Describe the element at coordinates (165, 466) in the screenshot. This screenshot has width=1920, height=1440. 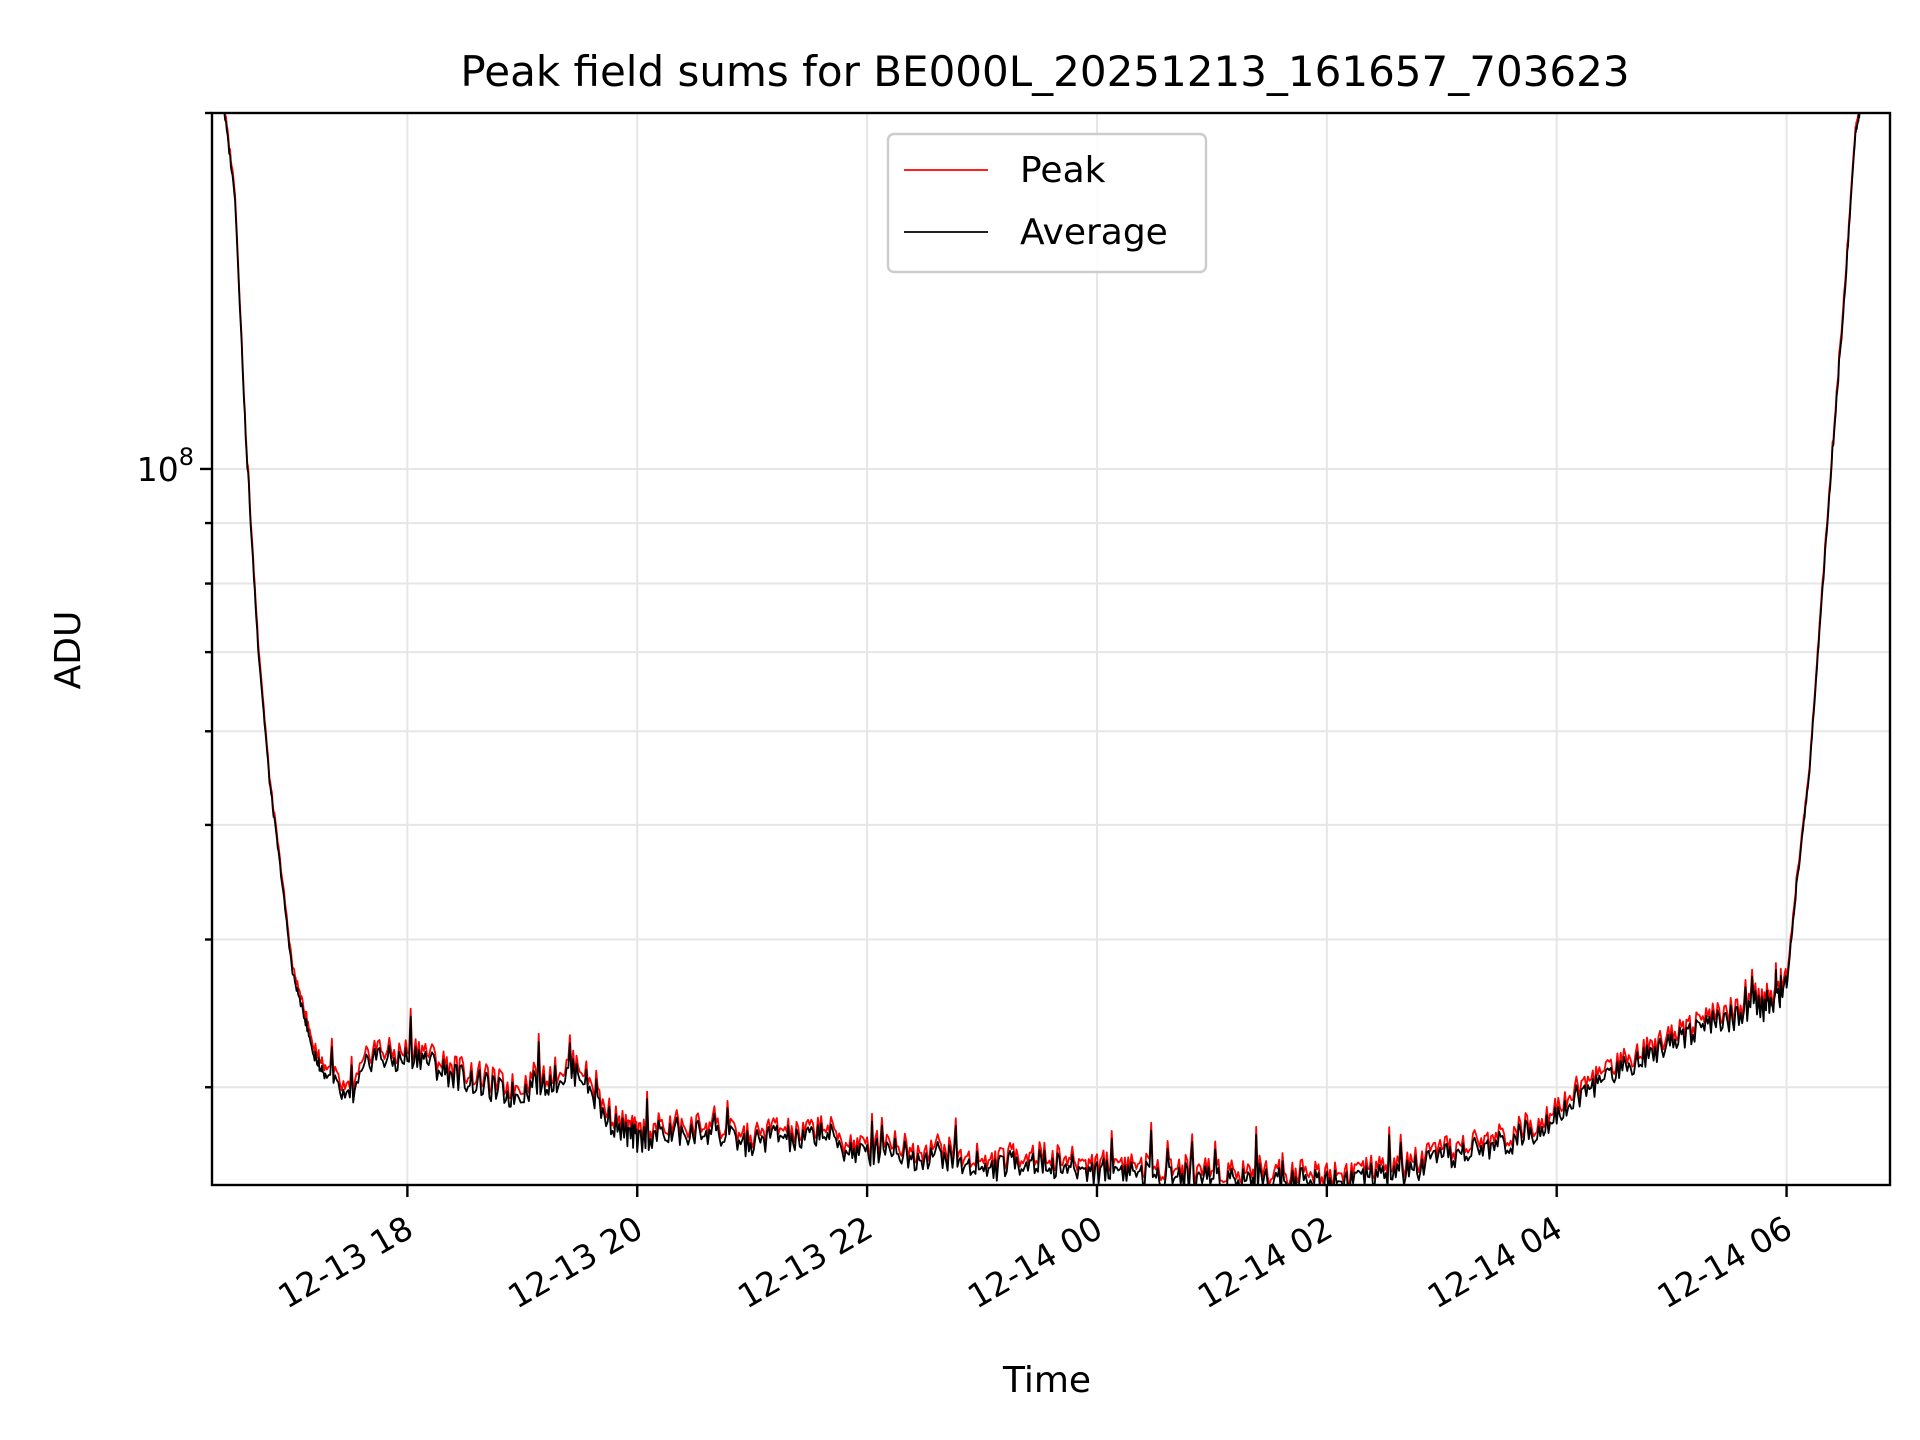
I see `y-tick-label: 108` at that location.